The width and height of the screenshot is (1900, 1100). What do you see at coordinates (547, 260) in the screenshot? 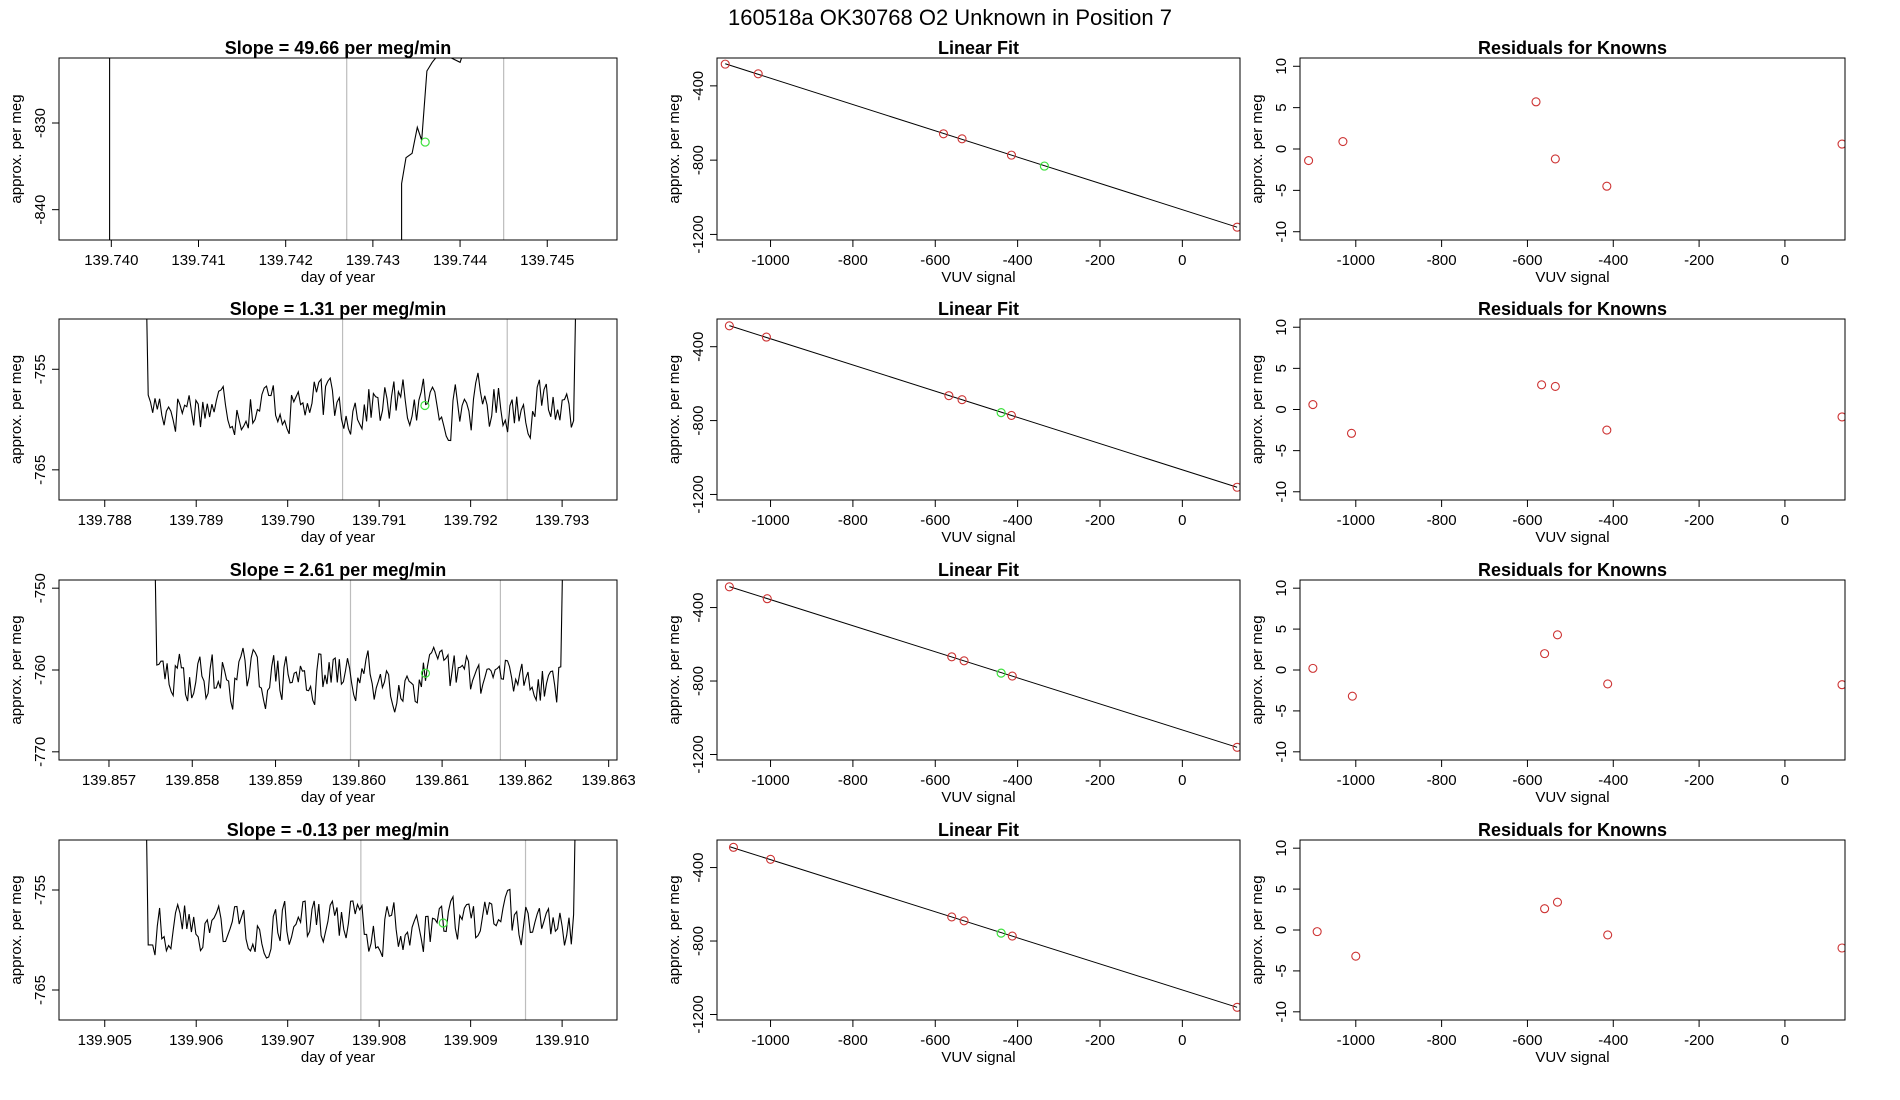
I see `x-tick-label: 139.745` at bounding box center [547, 260].